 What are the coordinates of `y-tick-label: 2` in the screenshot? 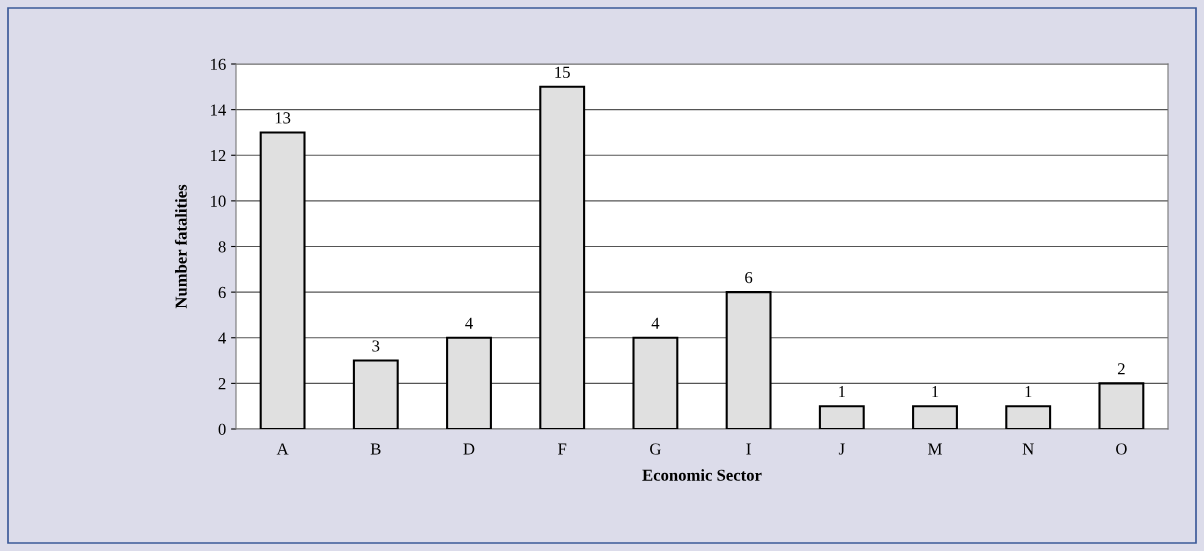 It's located at (222, 384).